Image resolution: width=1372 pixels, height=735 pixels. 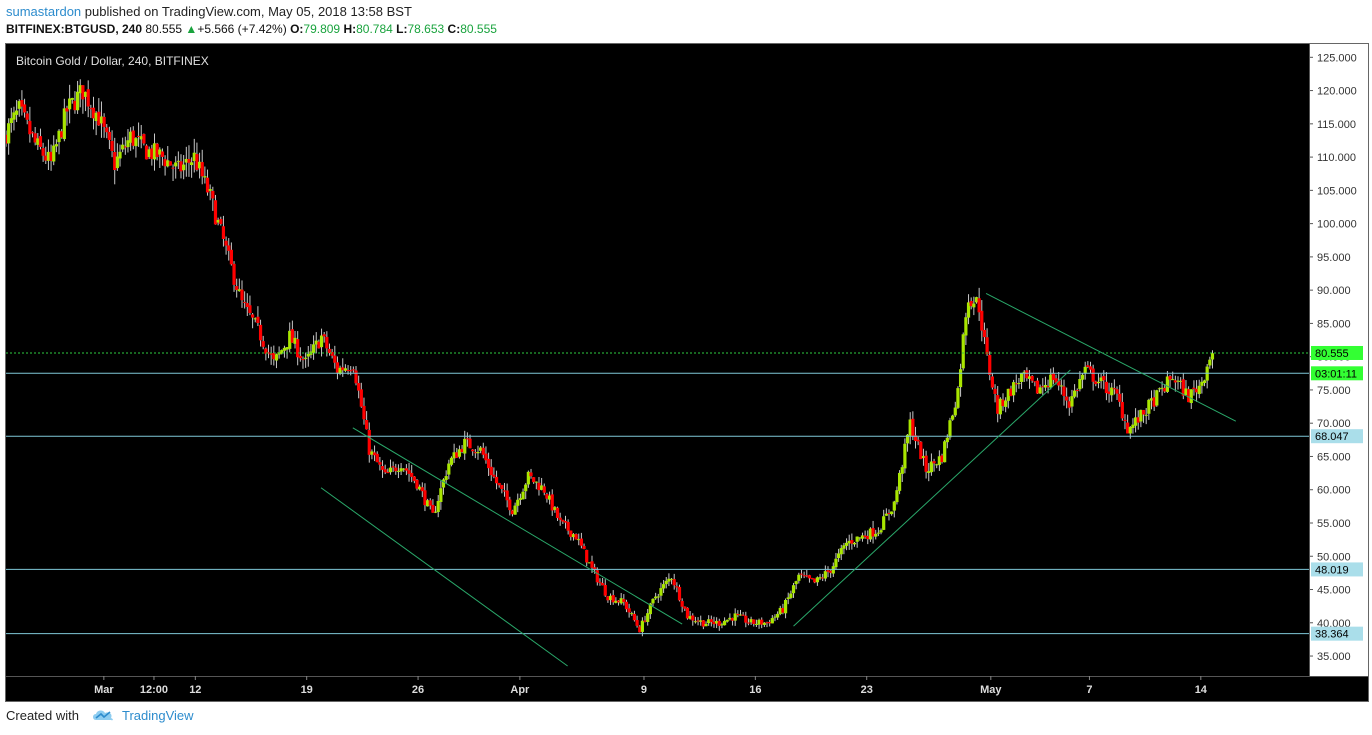 I want to click on tradingview-link: TradingView, so click(x=158, y=715).